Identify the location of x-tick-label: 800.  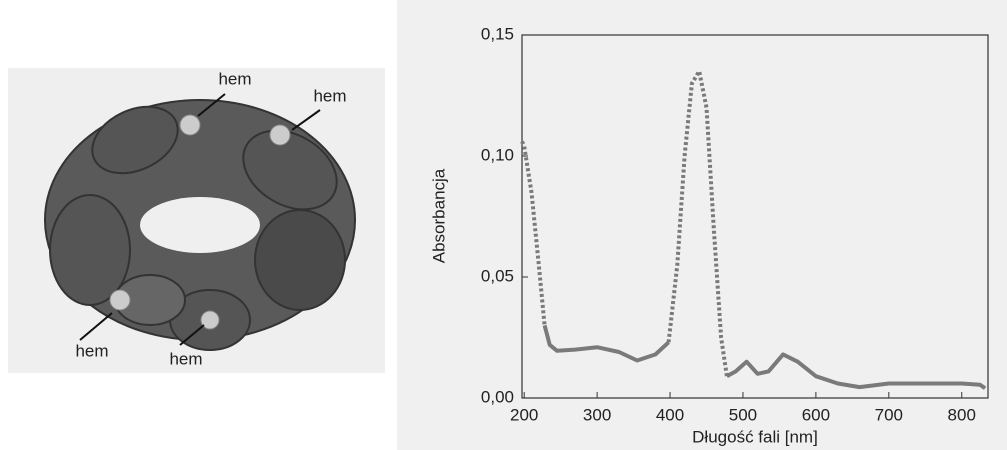
(962, 414).